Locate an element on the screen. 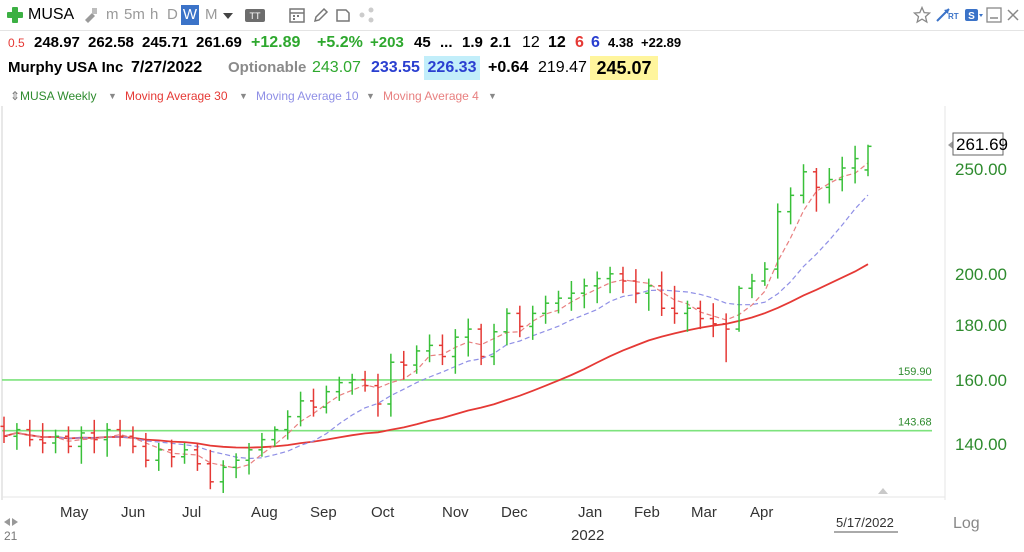  scroll-handle-icon is located at coordinates (11, 522).